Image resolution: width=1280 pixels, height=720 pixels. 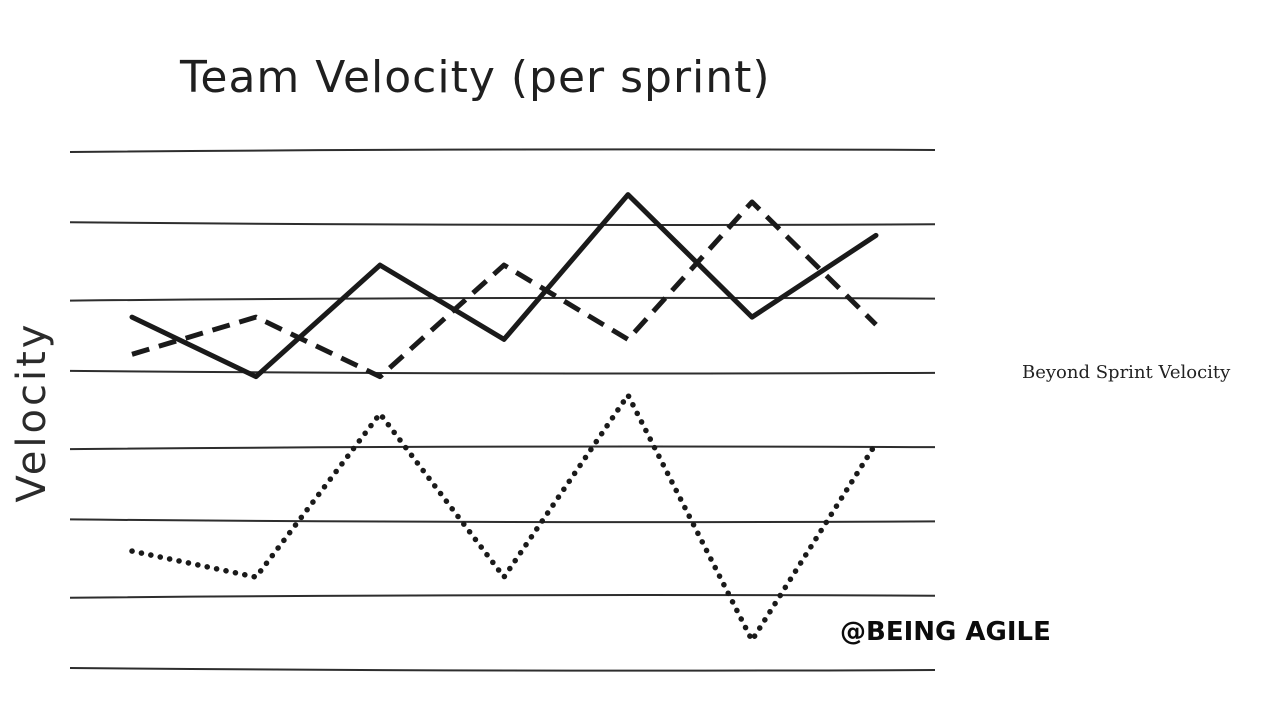 I want to click on series-line-dashed, so click(x=504, y=289).